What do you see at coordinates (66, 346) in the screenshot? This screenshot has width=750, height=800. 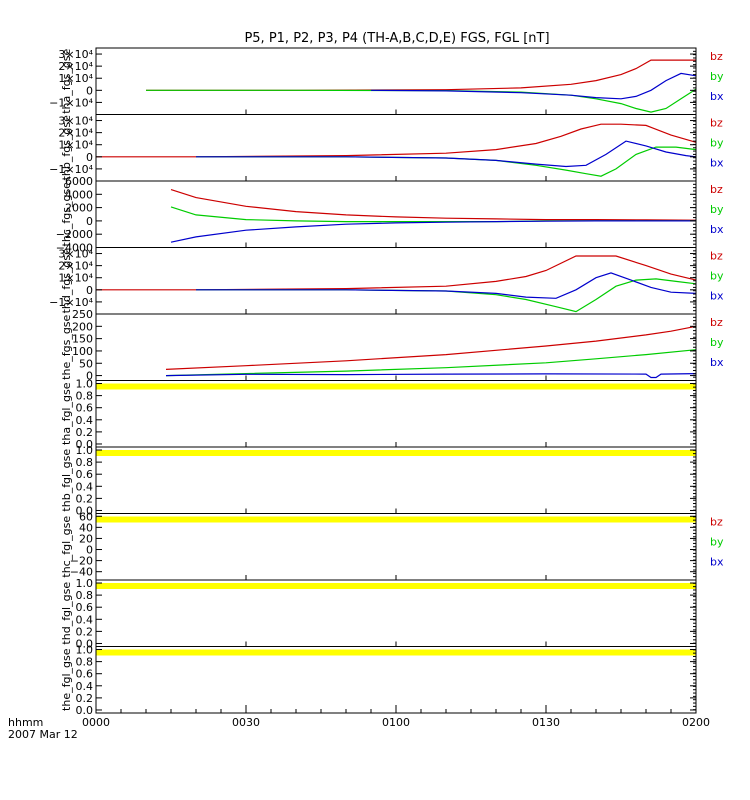 I see `ylabel: the_fgs_gse` at bounding box center [66, 346].